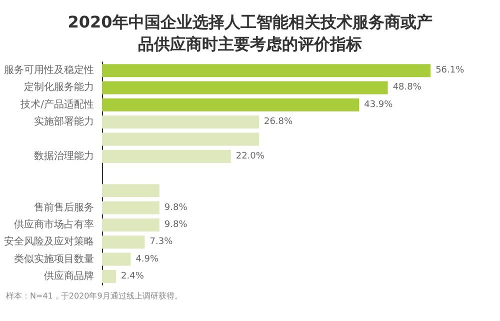 This screenshot has width=500, height=321. Describe the element at coordinates (132, 276) in the screenshot. I see `data-label: 2.4%` at that location.